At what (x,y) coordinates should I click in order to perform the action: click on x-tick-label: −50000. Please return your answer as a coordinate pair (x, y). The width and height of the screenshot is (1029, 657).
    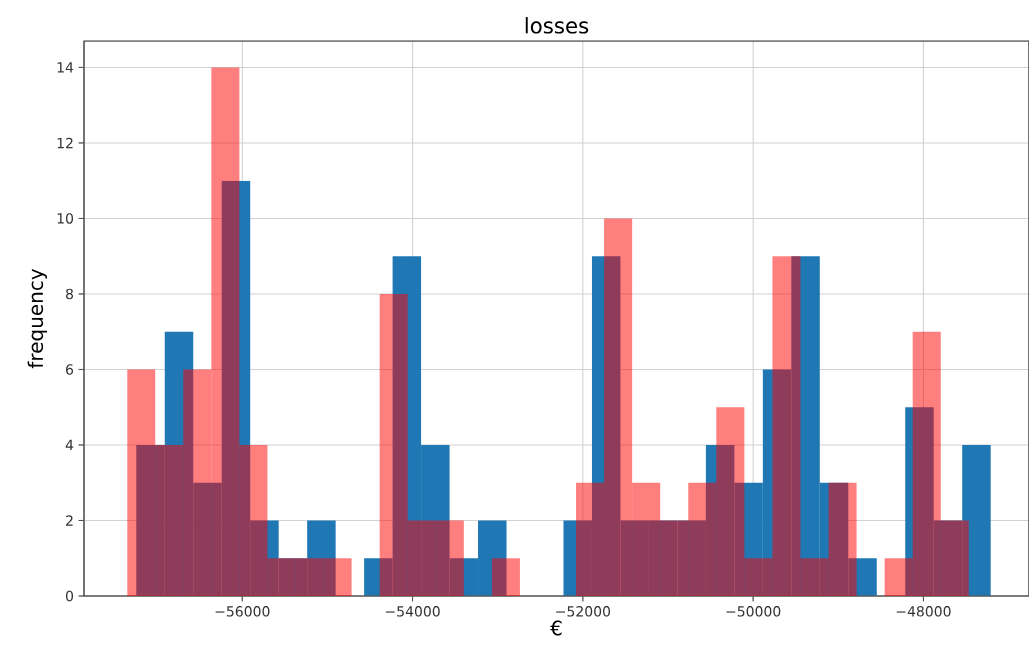
    Looking at the image, I should click on (753, 611).